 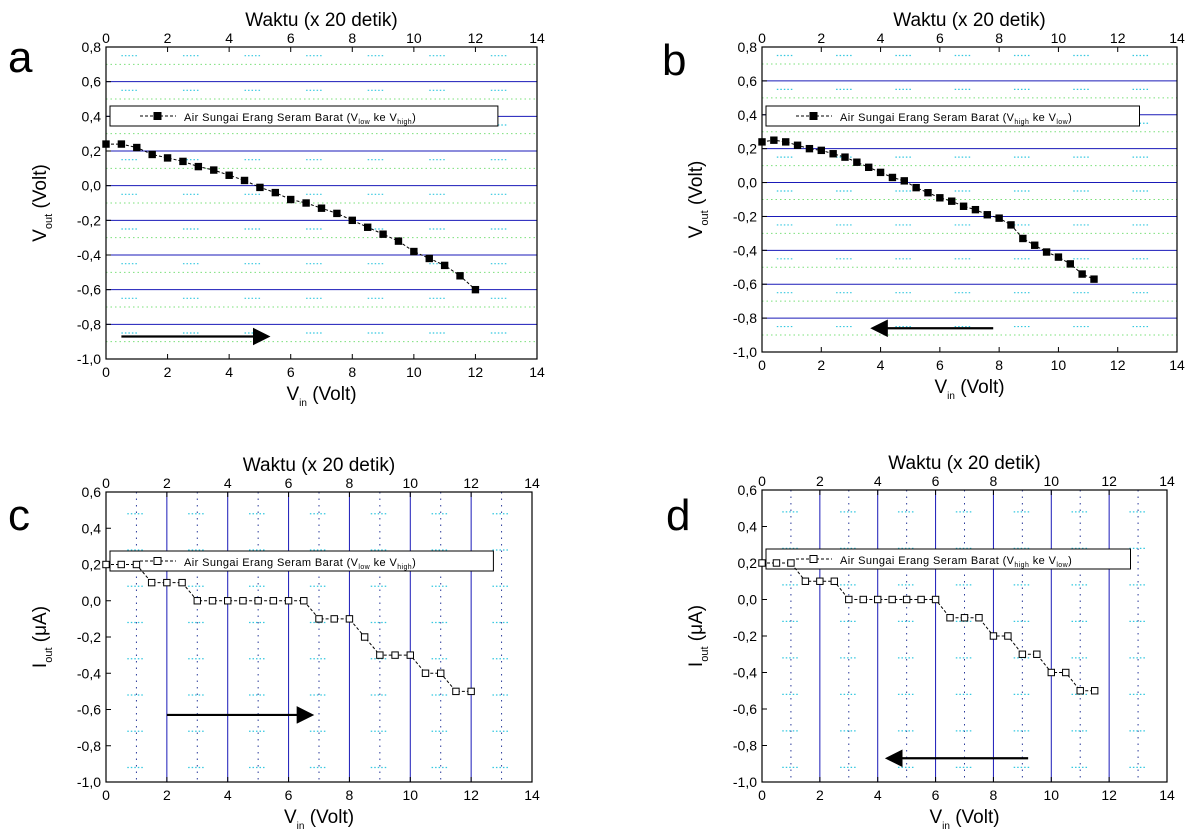 I want to click on y-tick-label: 0,2, so click(x=748, y=563).